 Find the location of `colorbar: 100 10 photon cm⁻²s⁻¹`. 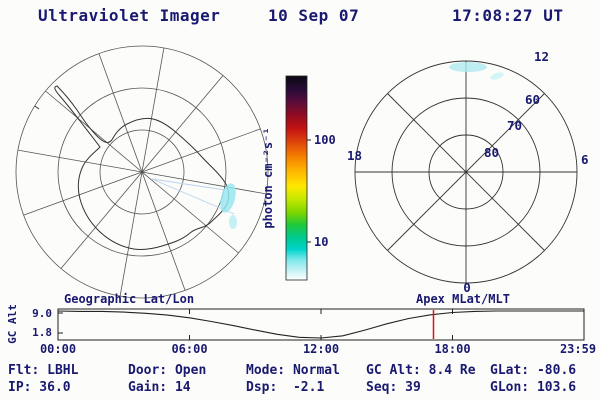

colorbar: 100 10 photon cm⁻²s⁻¹ is located at coordinates (298, 178).